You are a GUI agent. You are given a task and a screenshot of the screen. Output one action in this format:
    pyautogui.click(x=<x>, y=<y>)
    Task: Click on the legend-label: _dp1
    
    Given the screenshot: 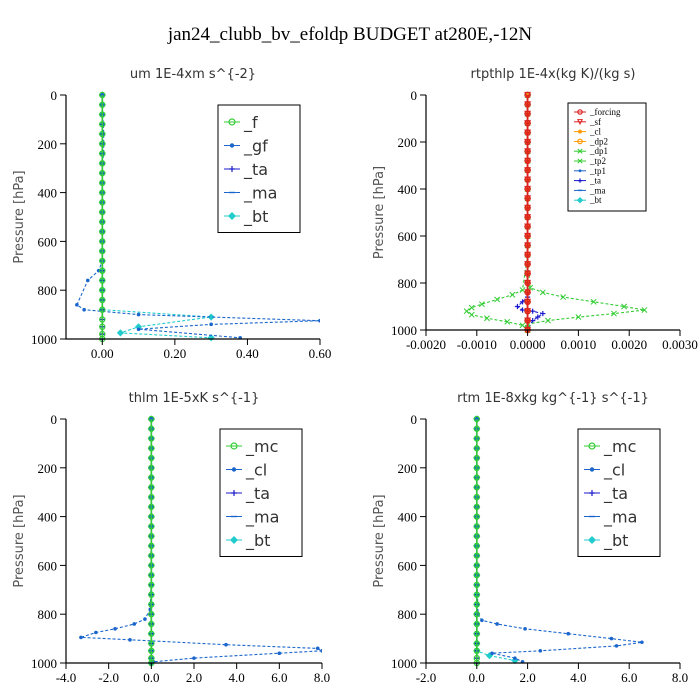 What is the action you would take?
    pyautogui.click(x=598, y=151)
    